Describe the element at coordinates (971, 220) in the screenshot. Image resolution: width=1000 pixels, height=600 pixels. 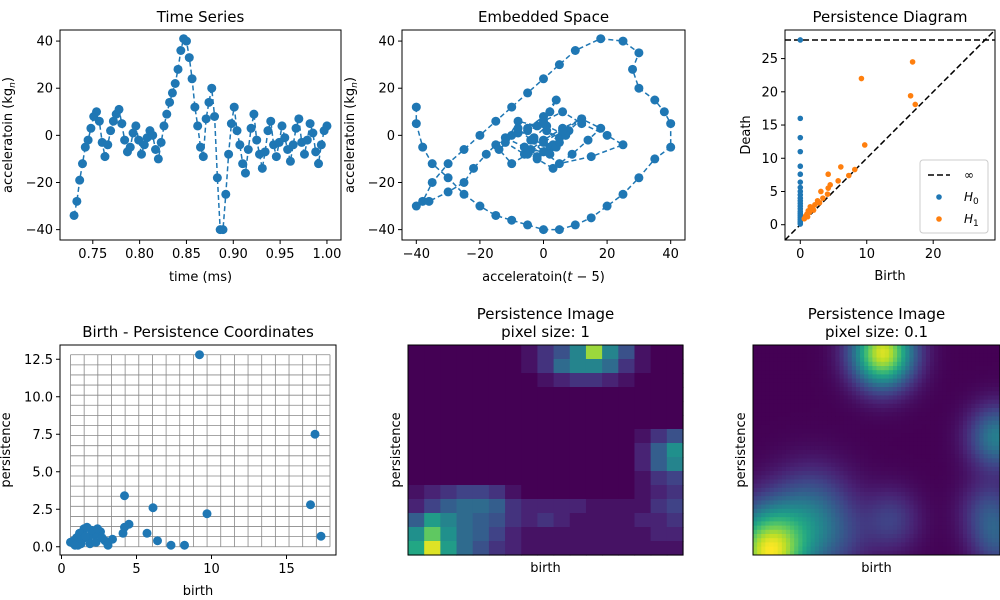
I see `legend-h1-label: H1` at that location.